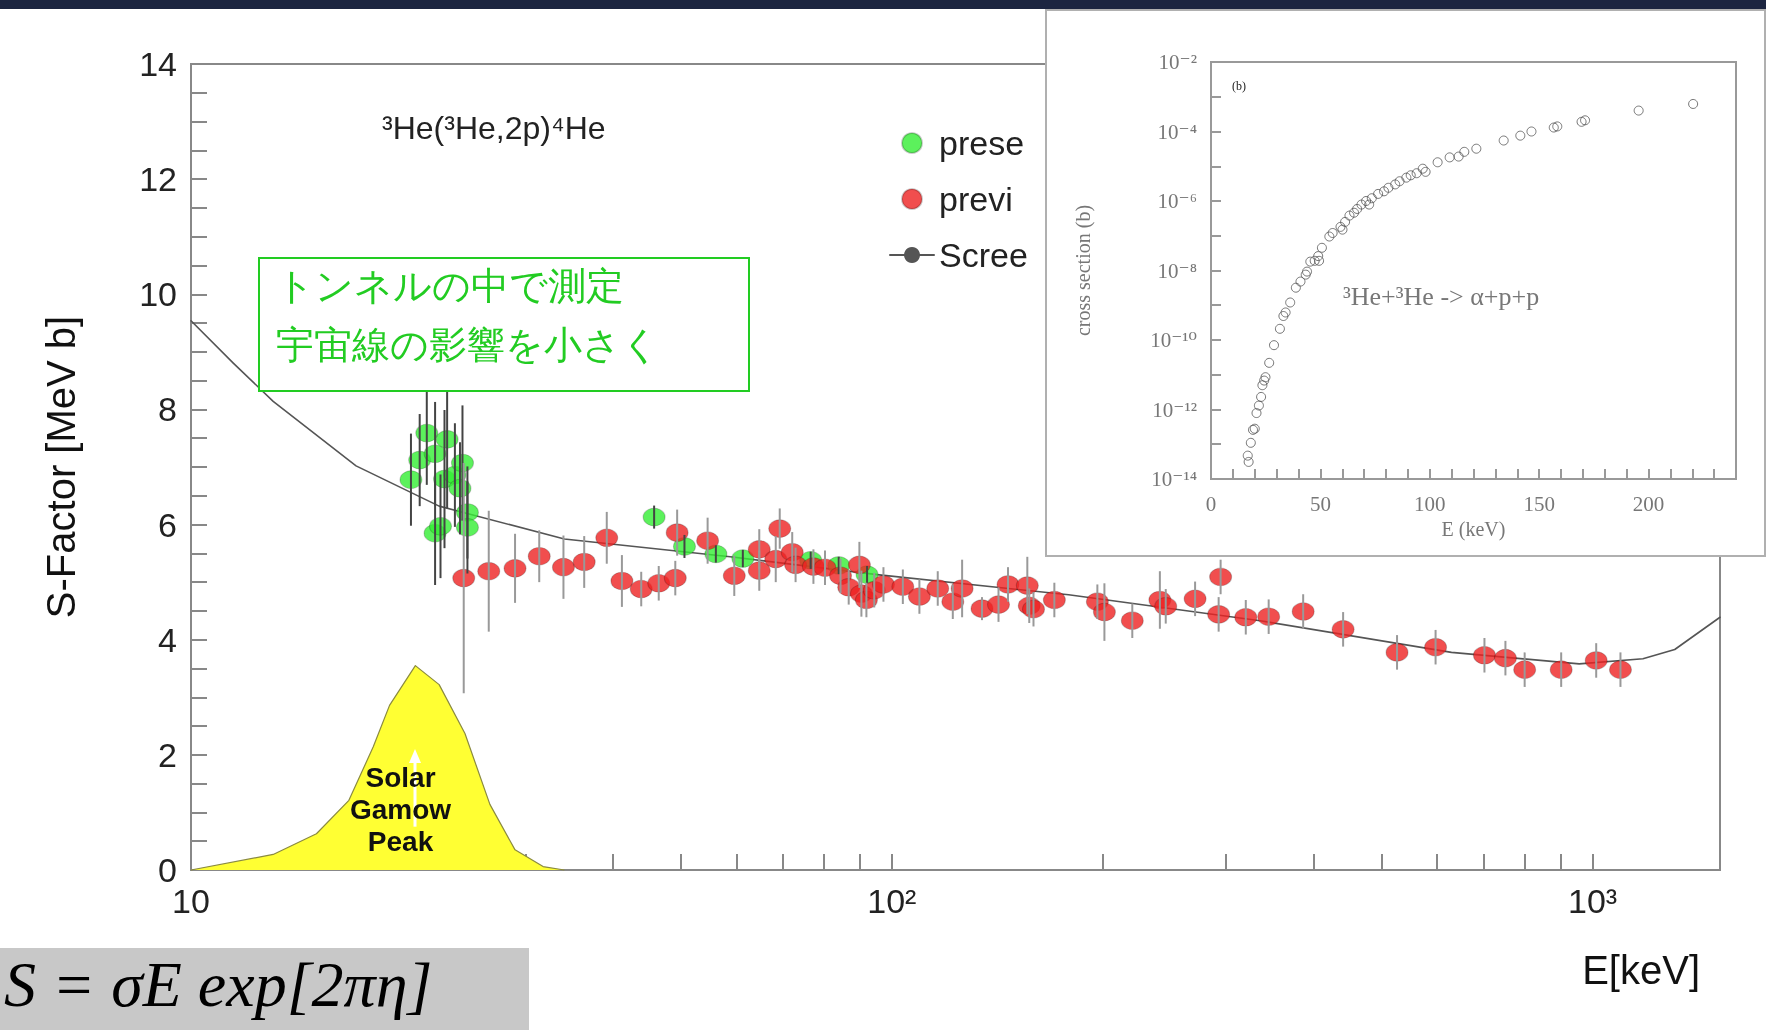 This screenshot has height=1030, width=1766. What do you see at coordinates (468, 346) in the screenshot?
I see `annotation: 宇宙線の影響を小さく` at bounding box center [468, 346].